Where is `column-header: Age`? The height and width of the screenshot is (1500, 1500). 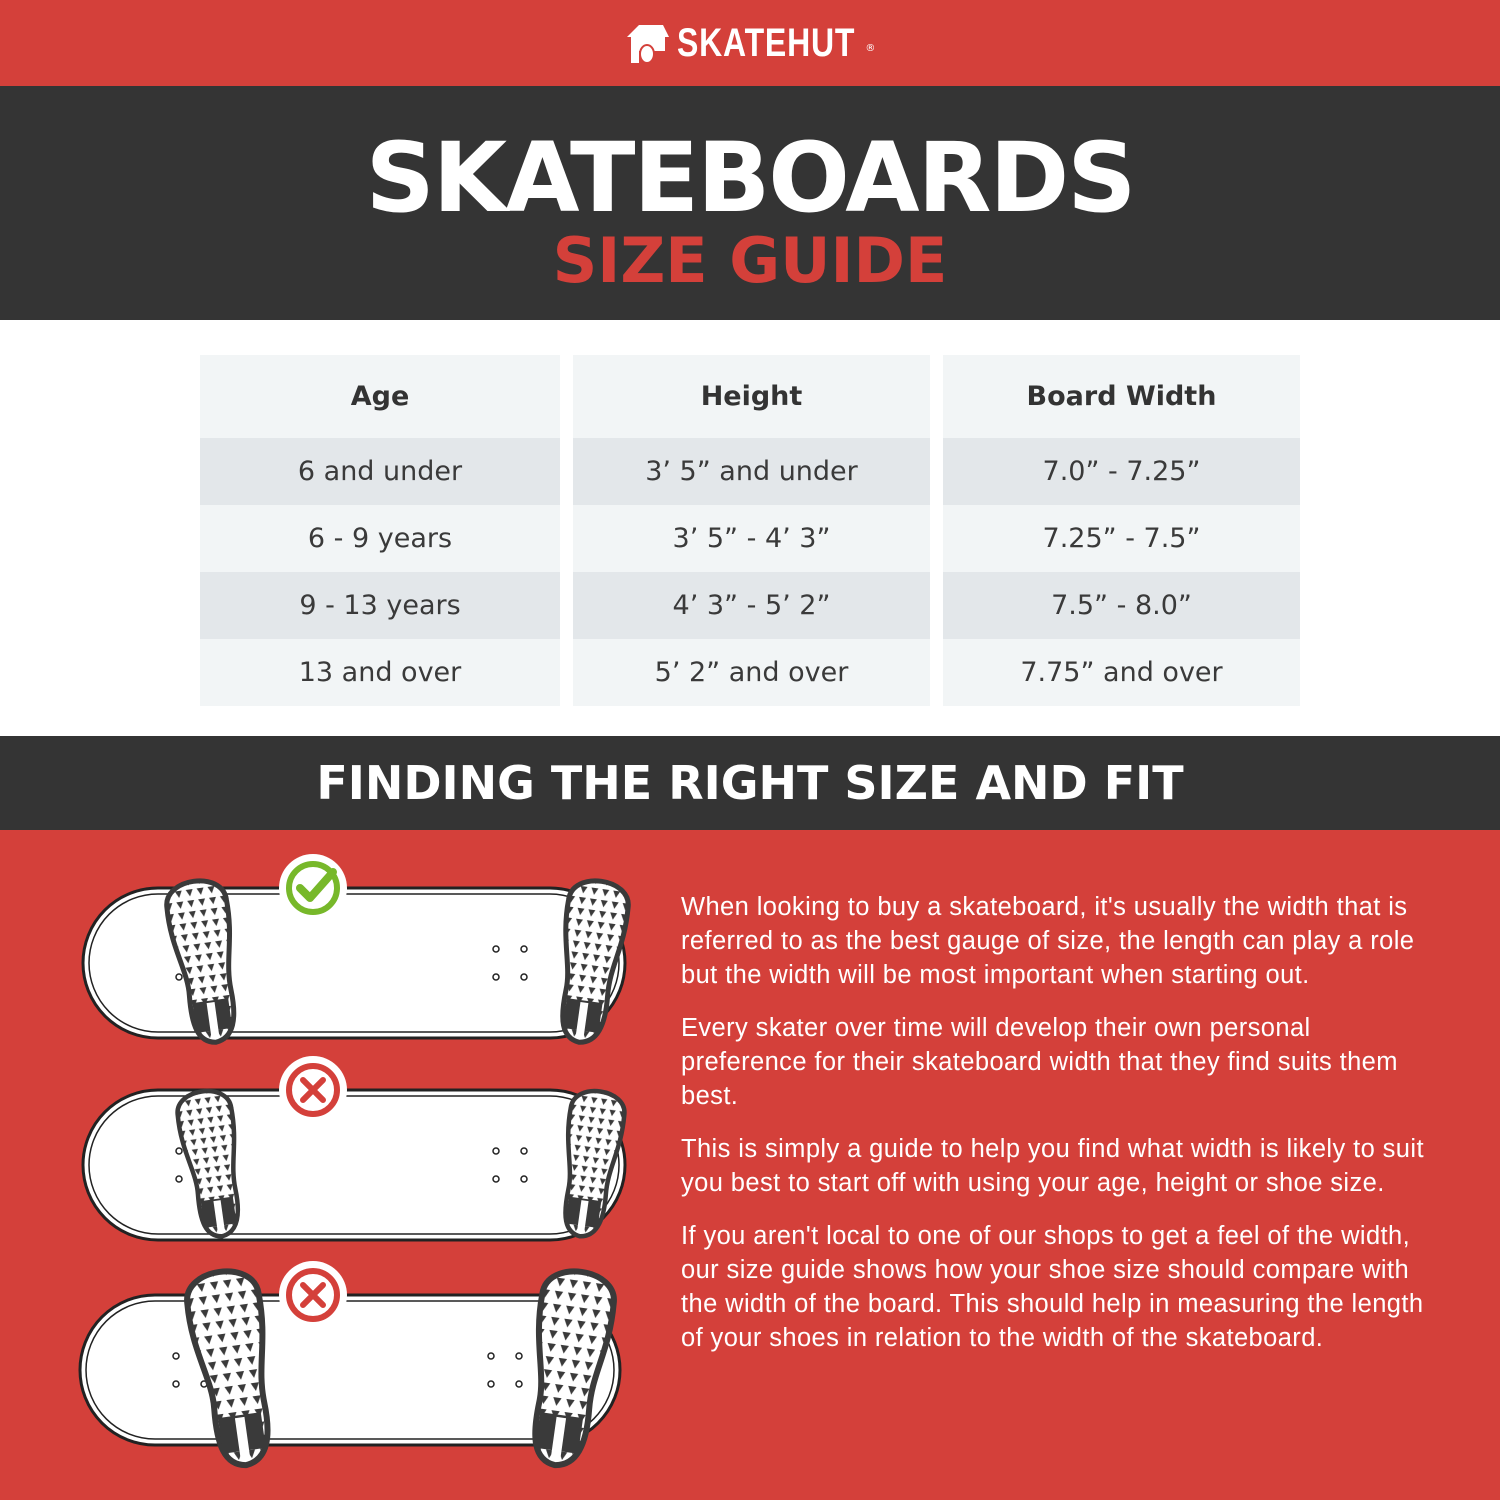 column-header: Age is located at coordinates (380, 396).